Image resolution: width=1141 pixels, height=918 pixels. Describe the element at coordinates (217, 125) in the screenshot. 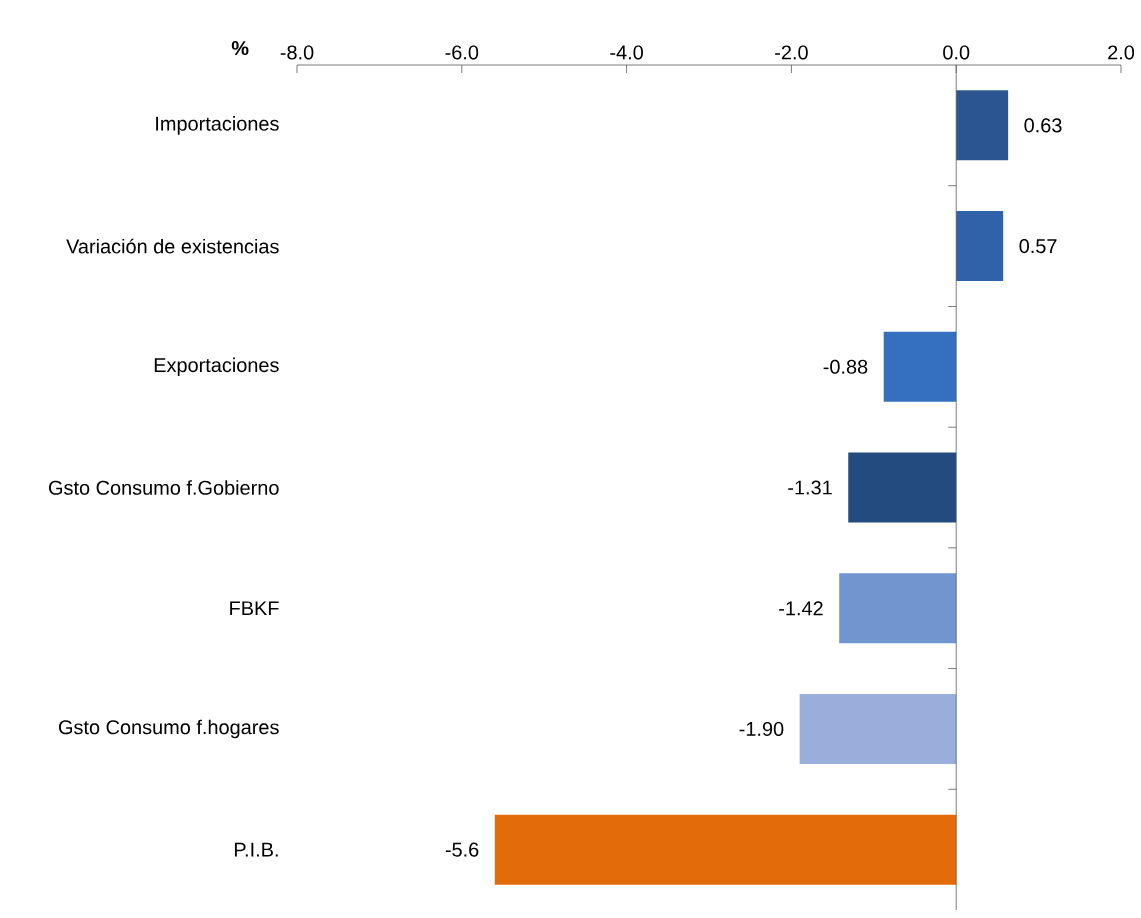

I see `y-tick-label: Importaciones` at that location.